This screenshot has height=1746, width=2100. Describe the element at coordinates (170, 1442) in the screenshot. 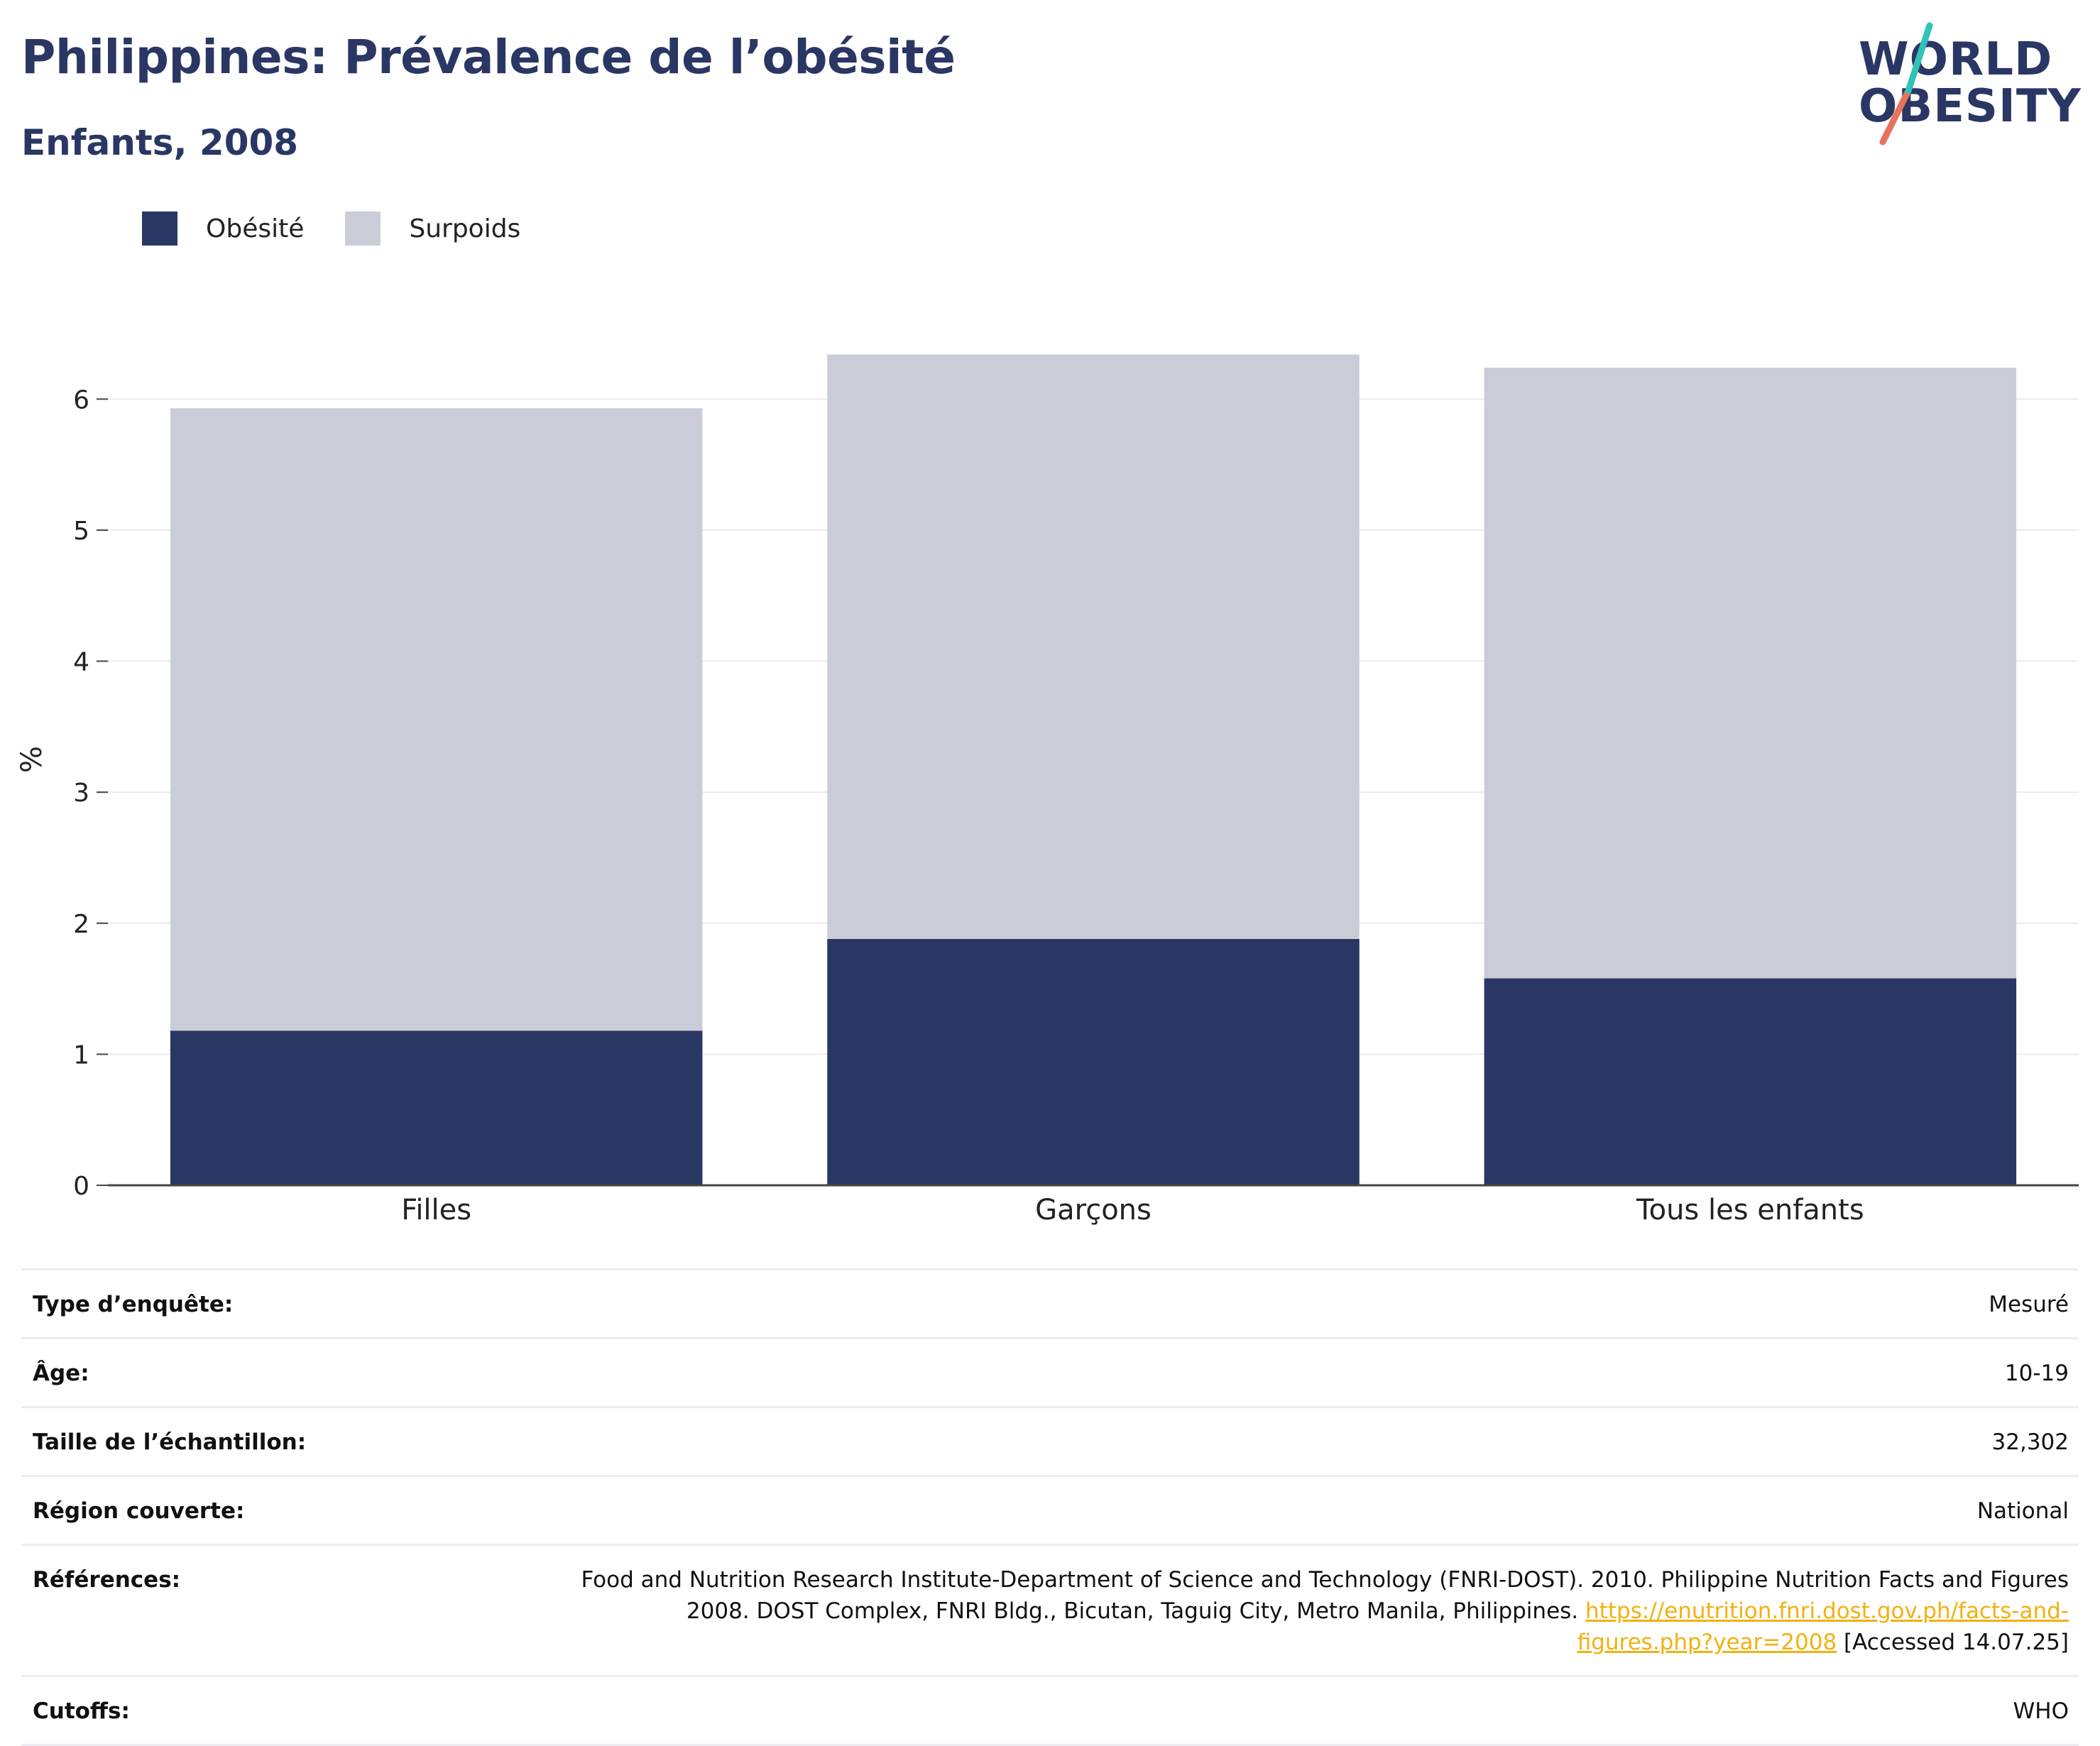

I see `info-key: Taille de l’échantillon:` at that location.